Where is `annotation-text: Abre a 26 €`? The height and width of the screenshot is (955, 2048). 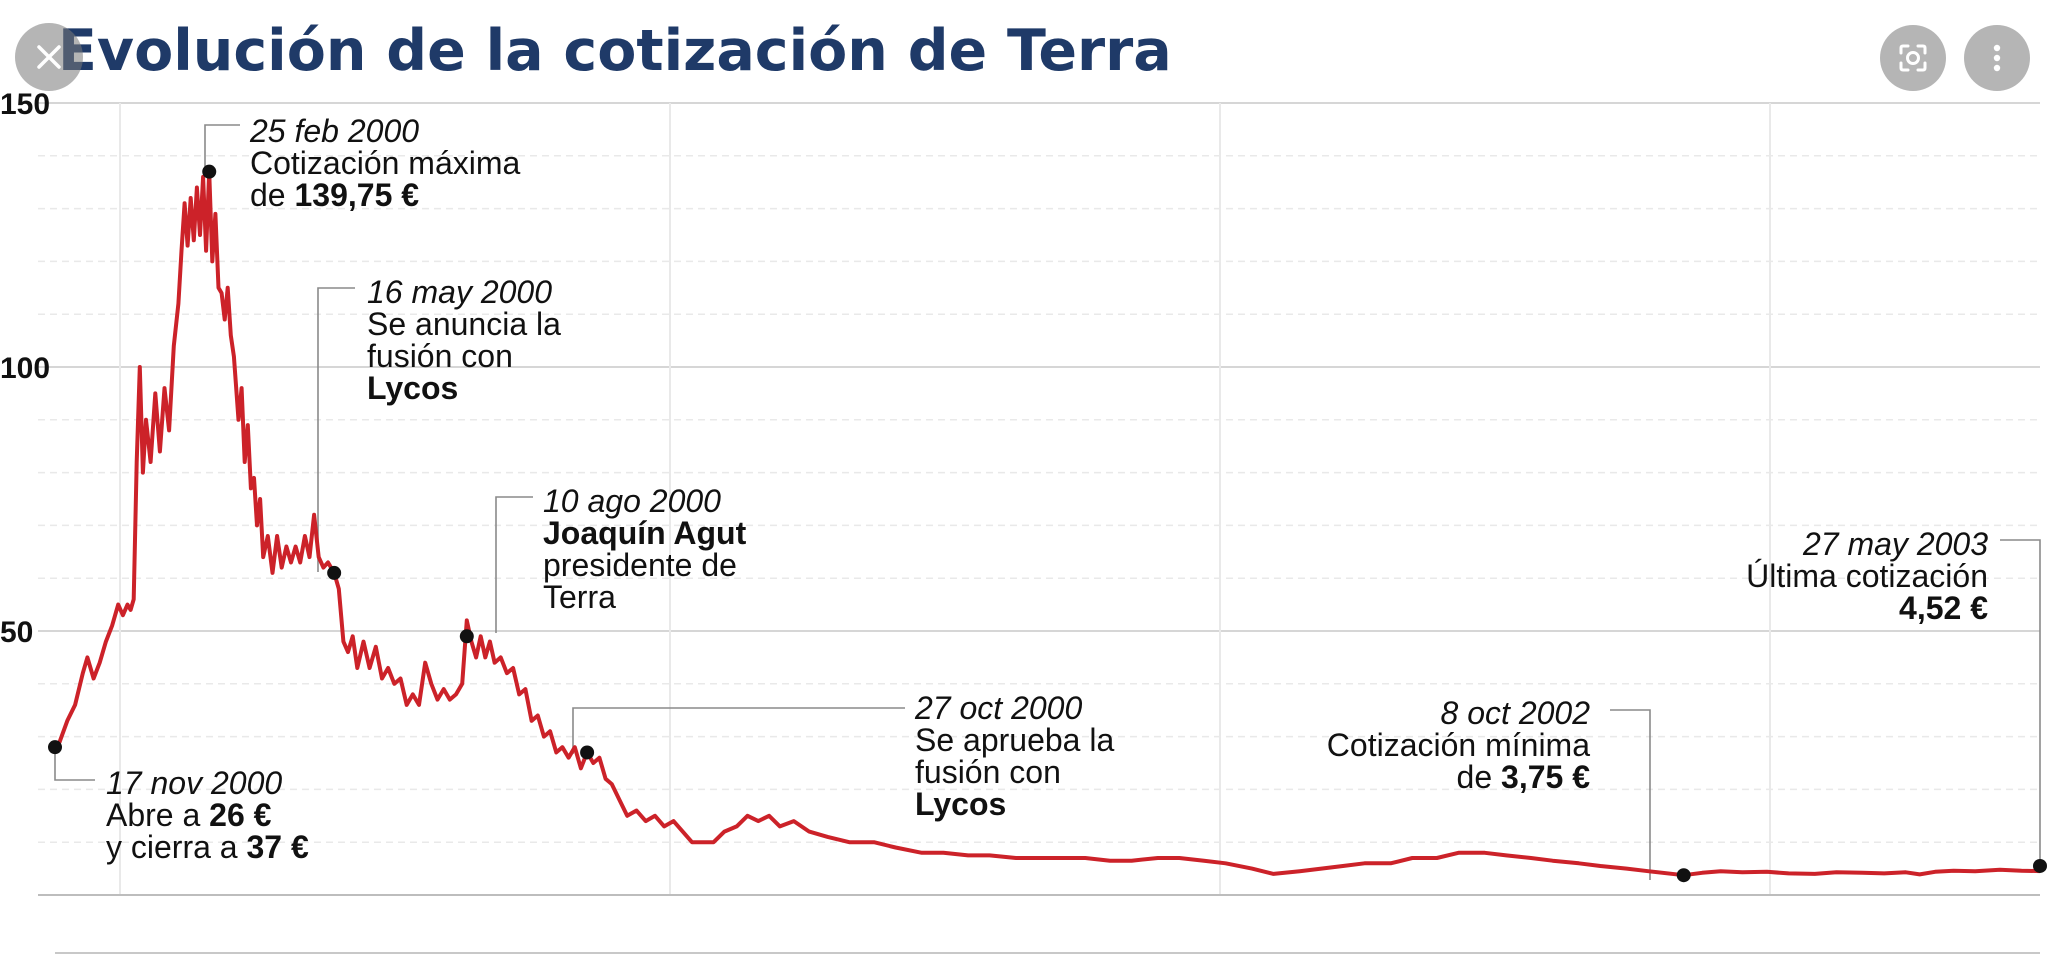
annotation-text: Abre a 26 € is located at coordinates (189, 815).